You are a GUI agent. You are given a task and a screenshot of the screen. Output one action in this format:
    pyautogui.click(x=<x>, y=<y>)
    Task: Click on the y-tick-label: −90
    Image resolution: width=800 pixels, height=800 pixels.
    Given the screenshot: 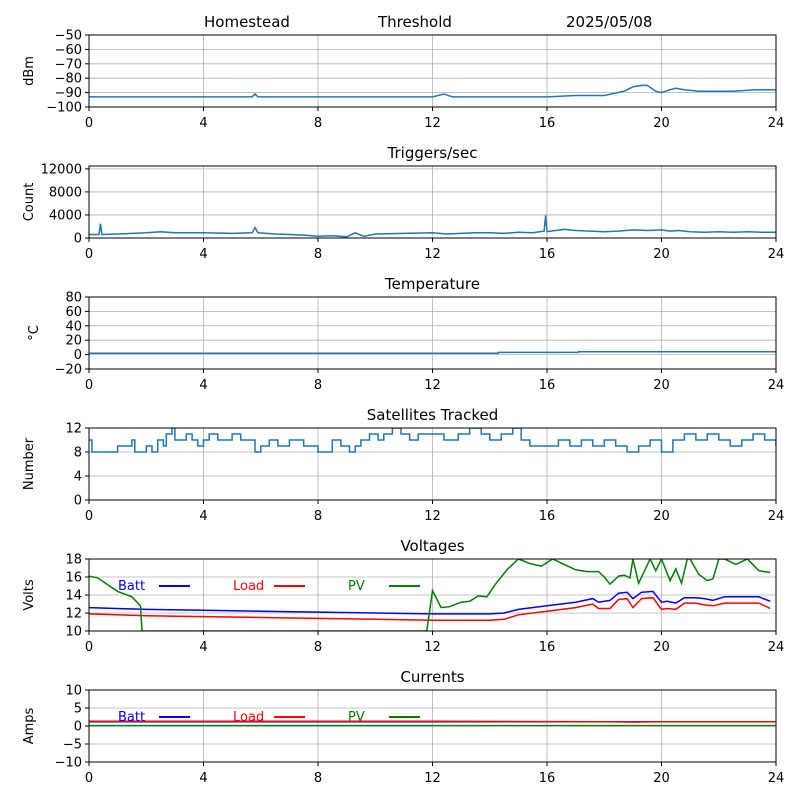 What is the action you would take?
    pyautogui.click(x=68, y=93)
    